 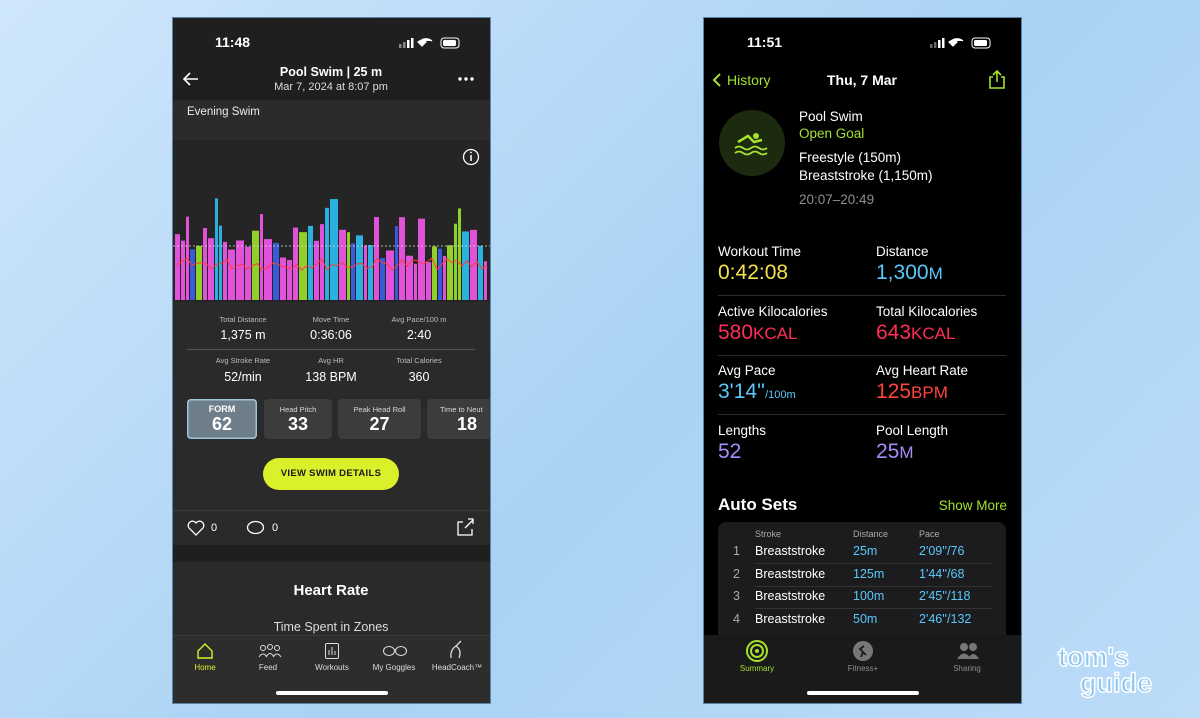 I want to click on metric-tile: FORM 62, so click(x=222, y=419).